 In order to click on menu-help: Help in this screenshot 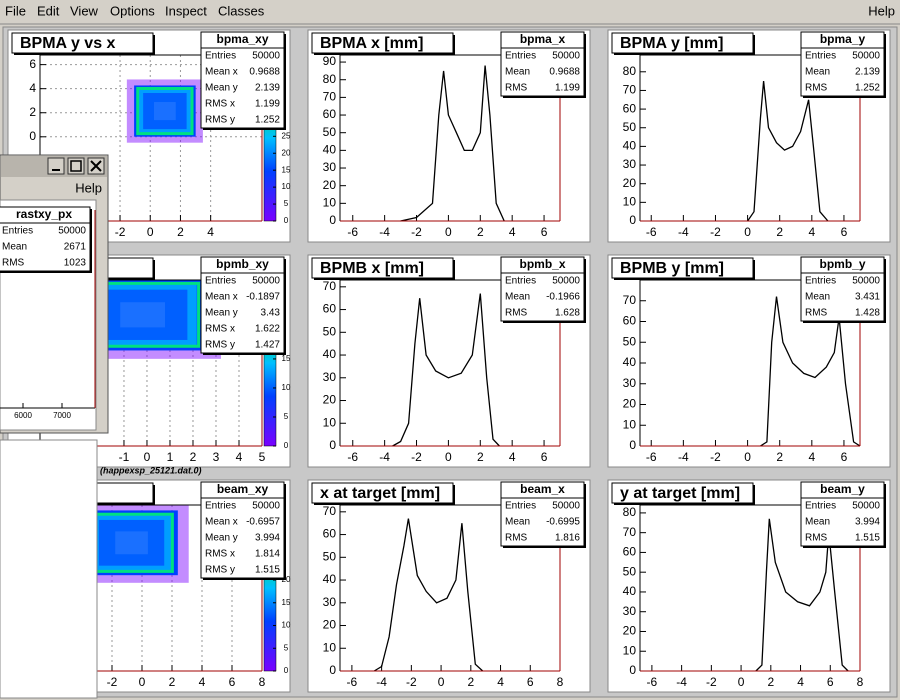, I will do `click(881, 10)`.